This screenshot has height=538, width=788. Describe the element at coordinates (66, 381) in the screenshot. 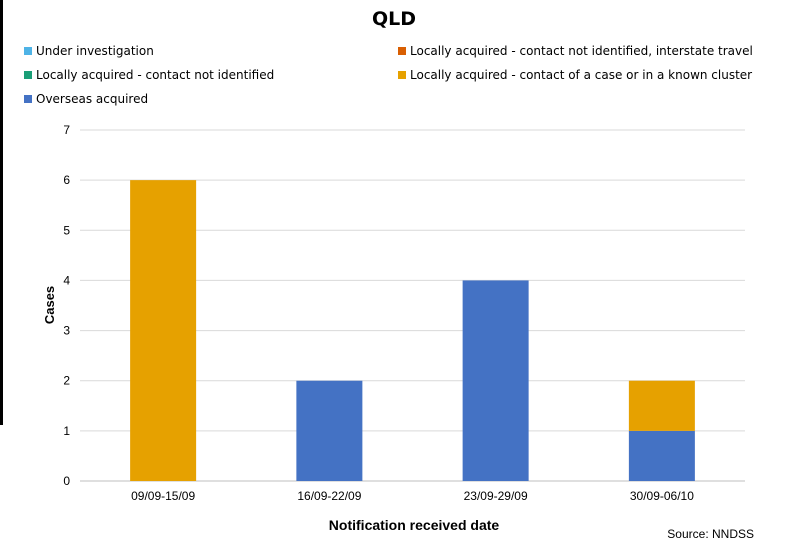

I see `y-tick-label: 2` at that location.